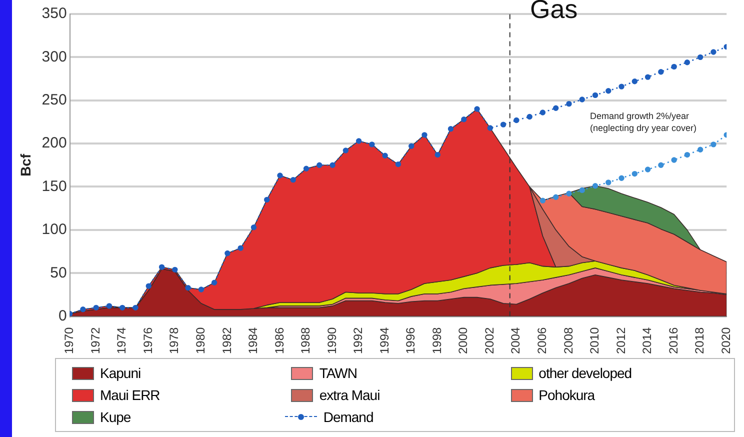 The width and height of the screenshot is (744, 437). What do you see at coordinates (673, 340) in the screenshot?
I see `x-tick-label: 2016` at bounding box center [673, 340].